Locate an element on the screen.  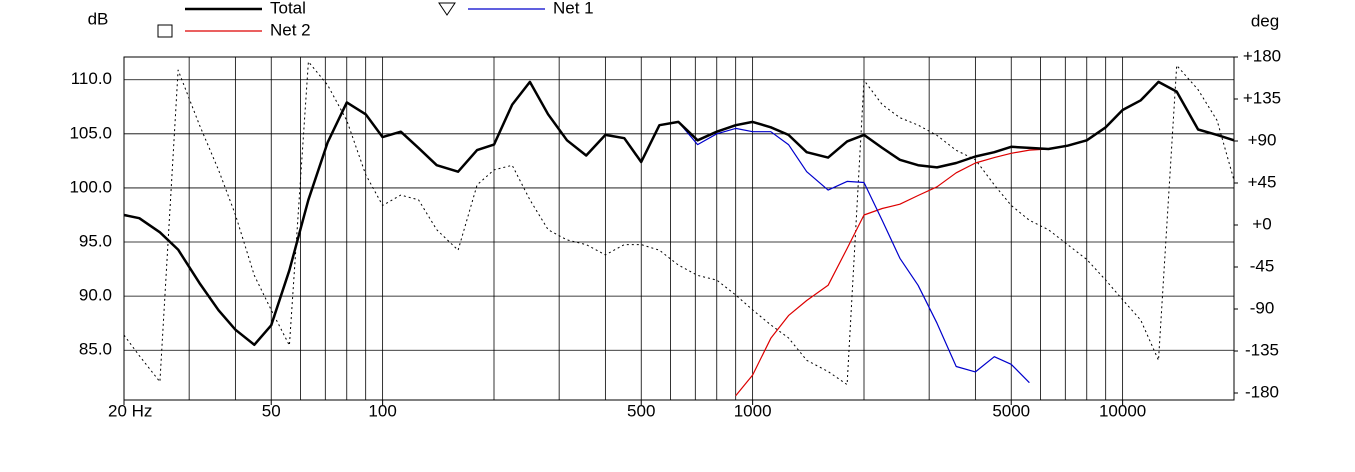
x-tick-label: 50 is located at coordinates (271, 410).